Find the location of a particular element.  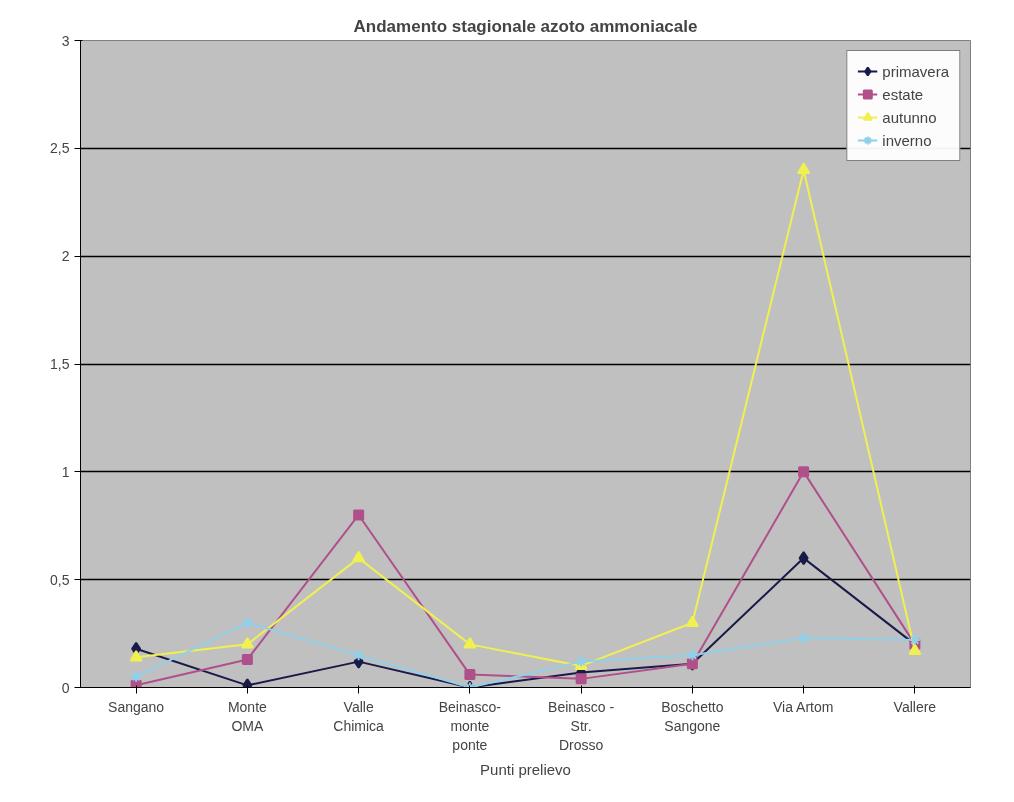

x-tick-label: Valle Chimica is located at coordinates (359, 716).